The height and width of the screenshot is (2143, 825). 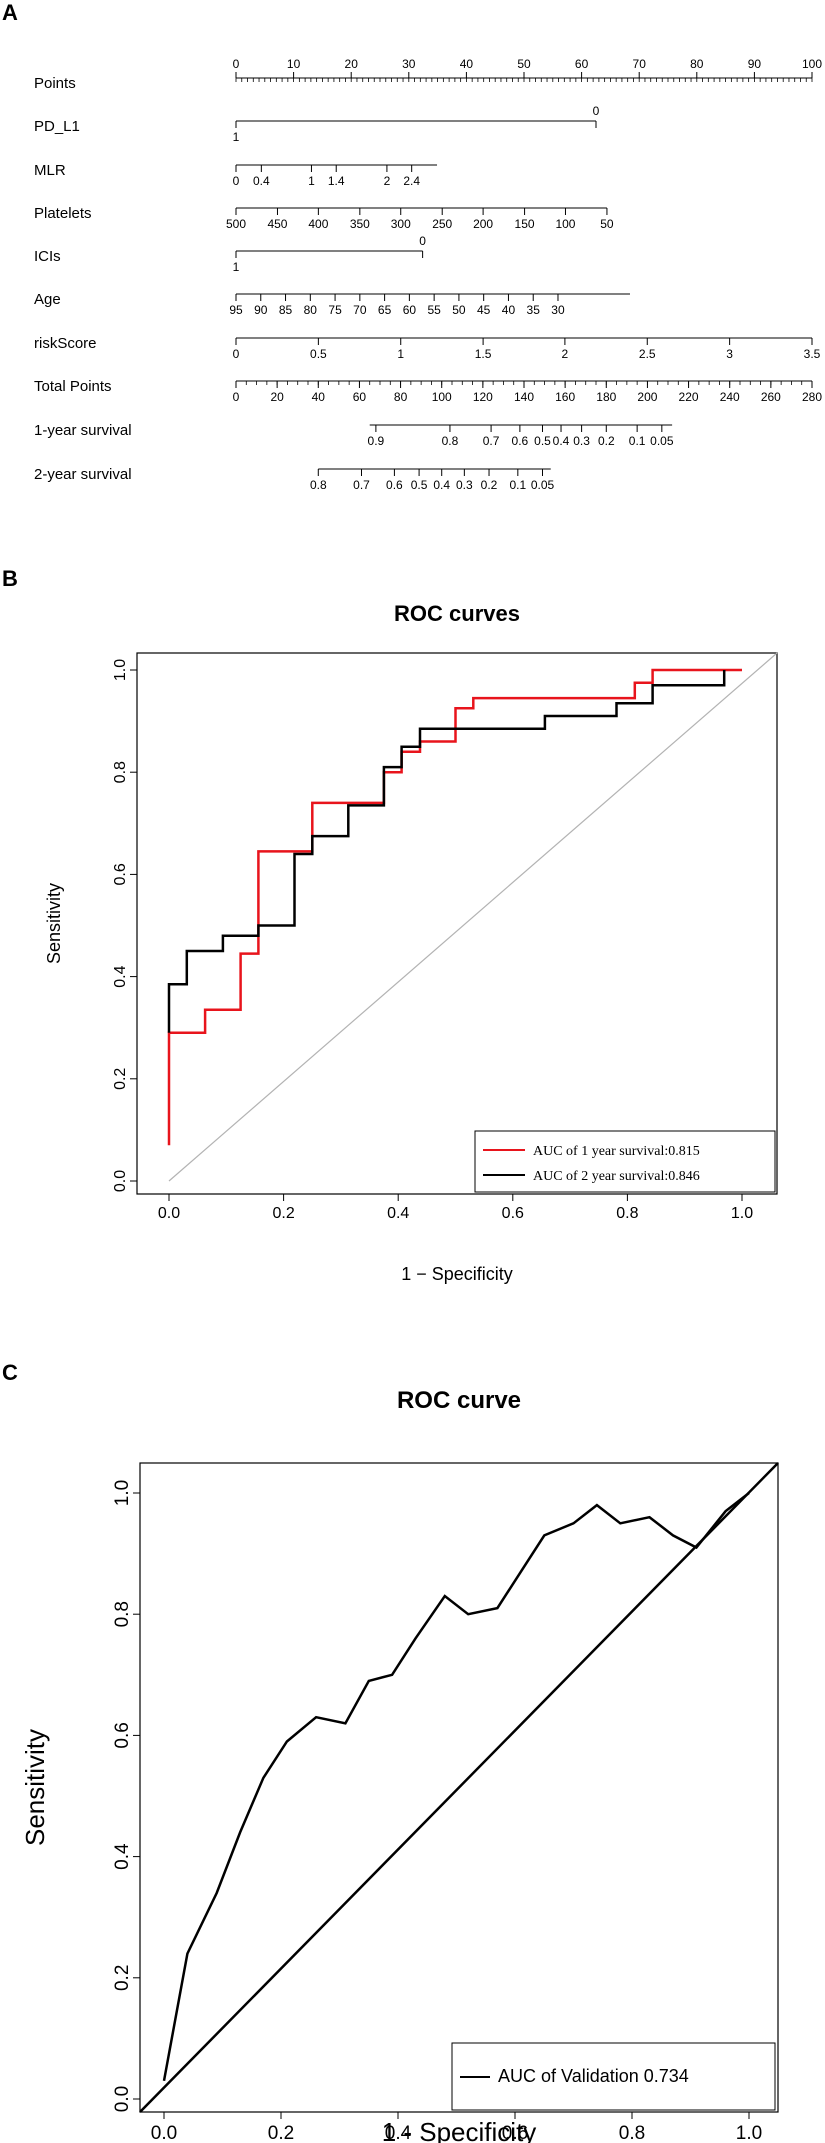 I want to click on nomogram-tick-label: 0.6, so click(x=394, y=485).